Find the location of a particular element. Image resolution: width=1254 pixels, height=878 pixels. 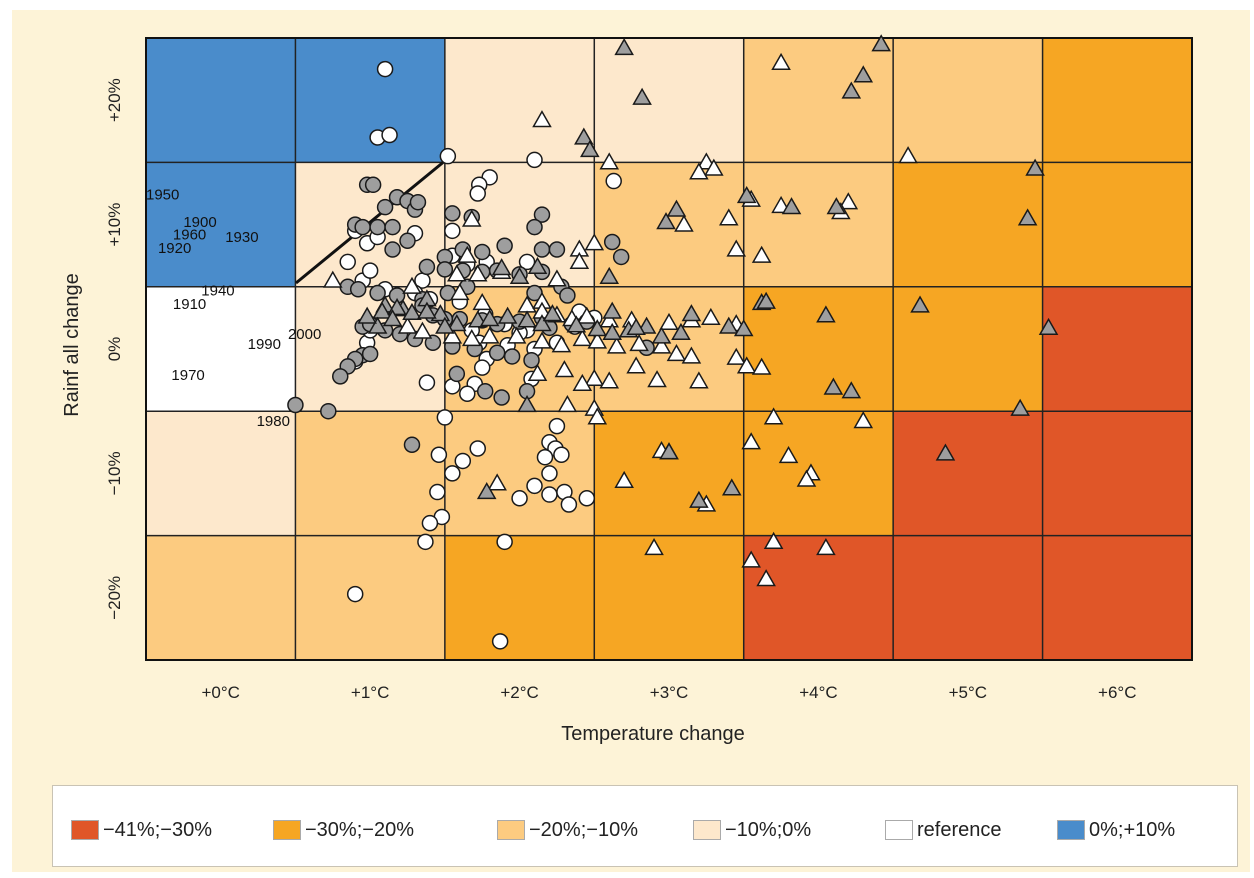

y-tick-label: 0% is located at coordinates (114, 349).